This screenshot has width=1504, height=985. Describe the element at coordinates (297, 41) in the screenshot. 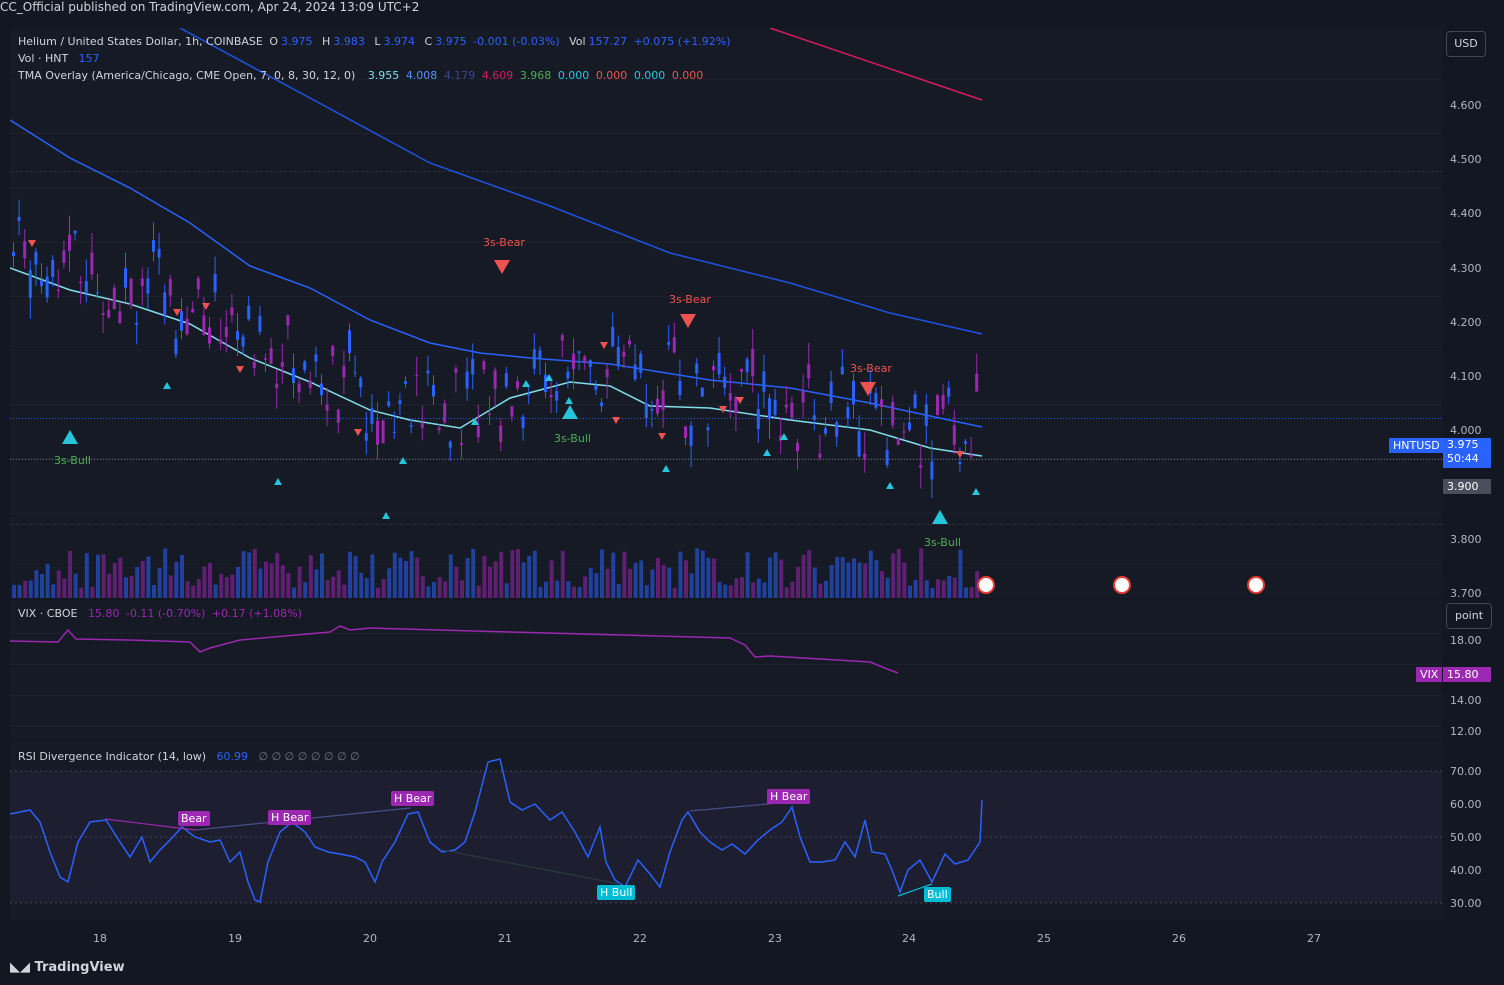

I see `open-value: 3.975` at that location.